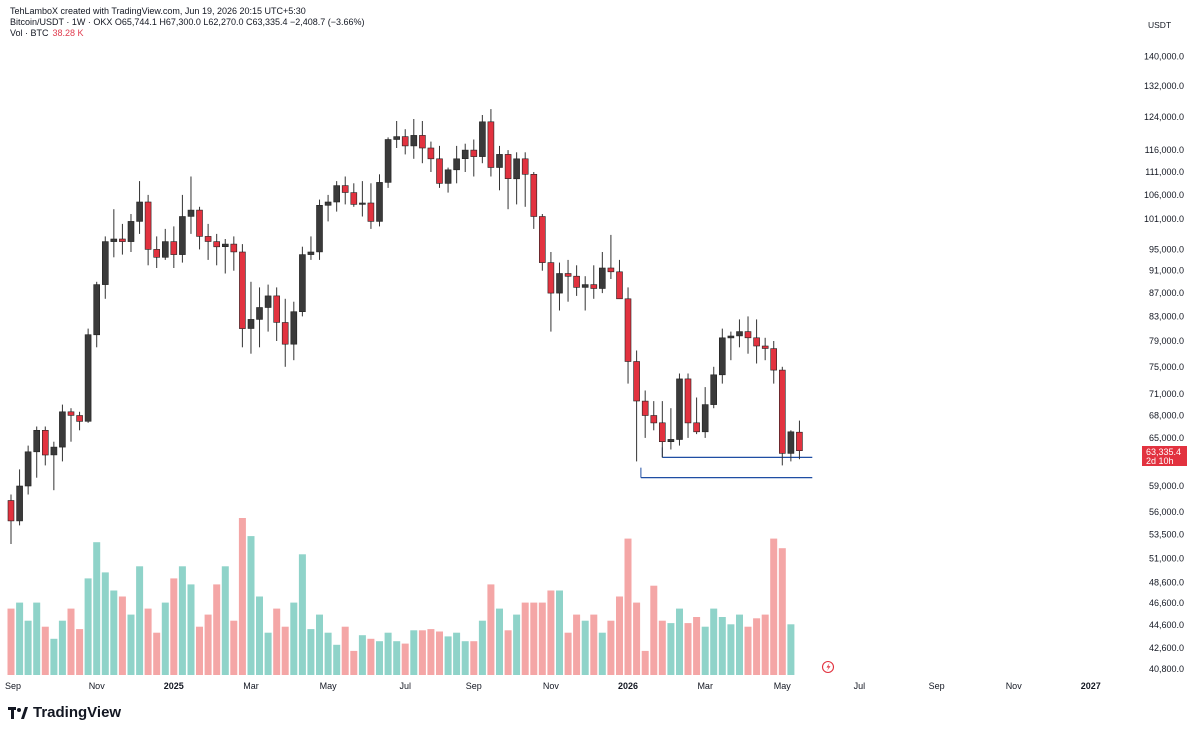  Describe the element at coordinates (1166, 558) in the screenshot. I see `price-tick-label: 51,000.0` at that location.